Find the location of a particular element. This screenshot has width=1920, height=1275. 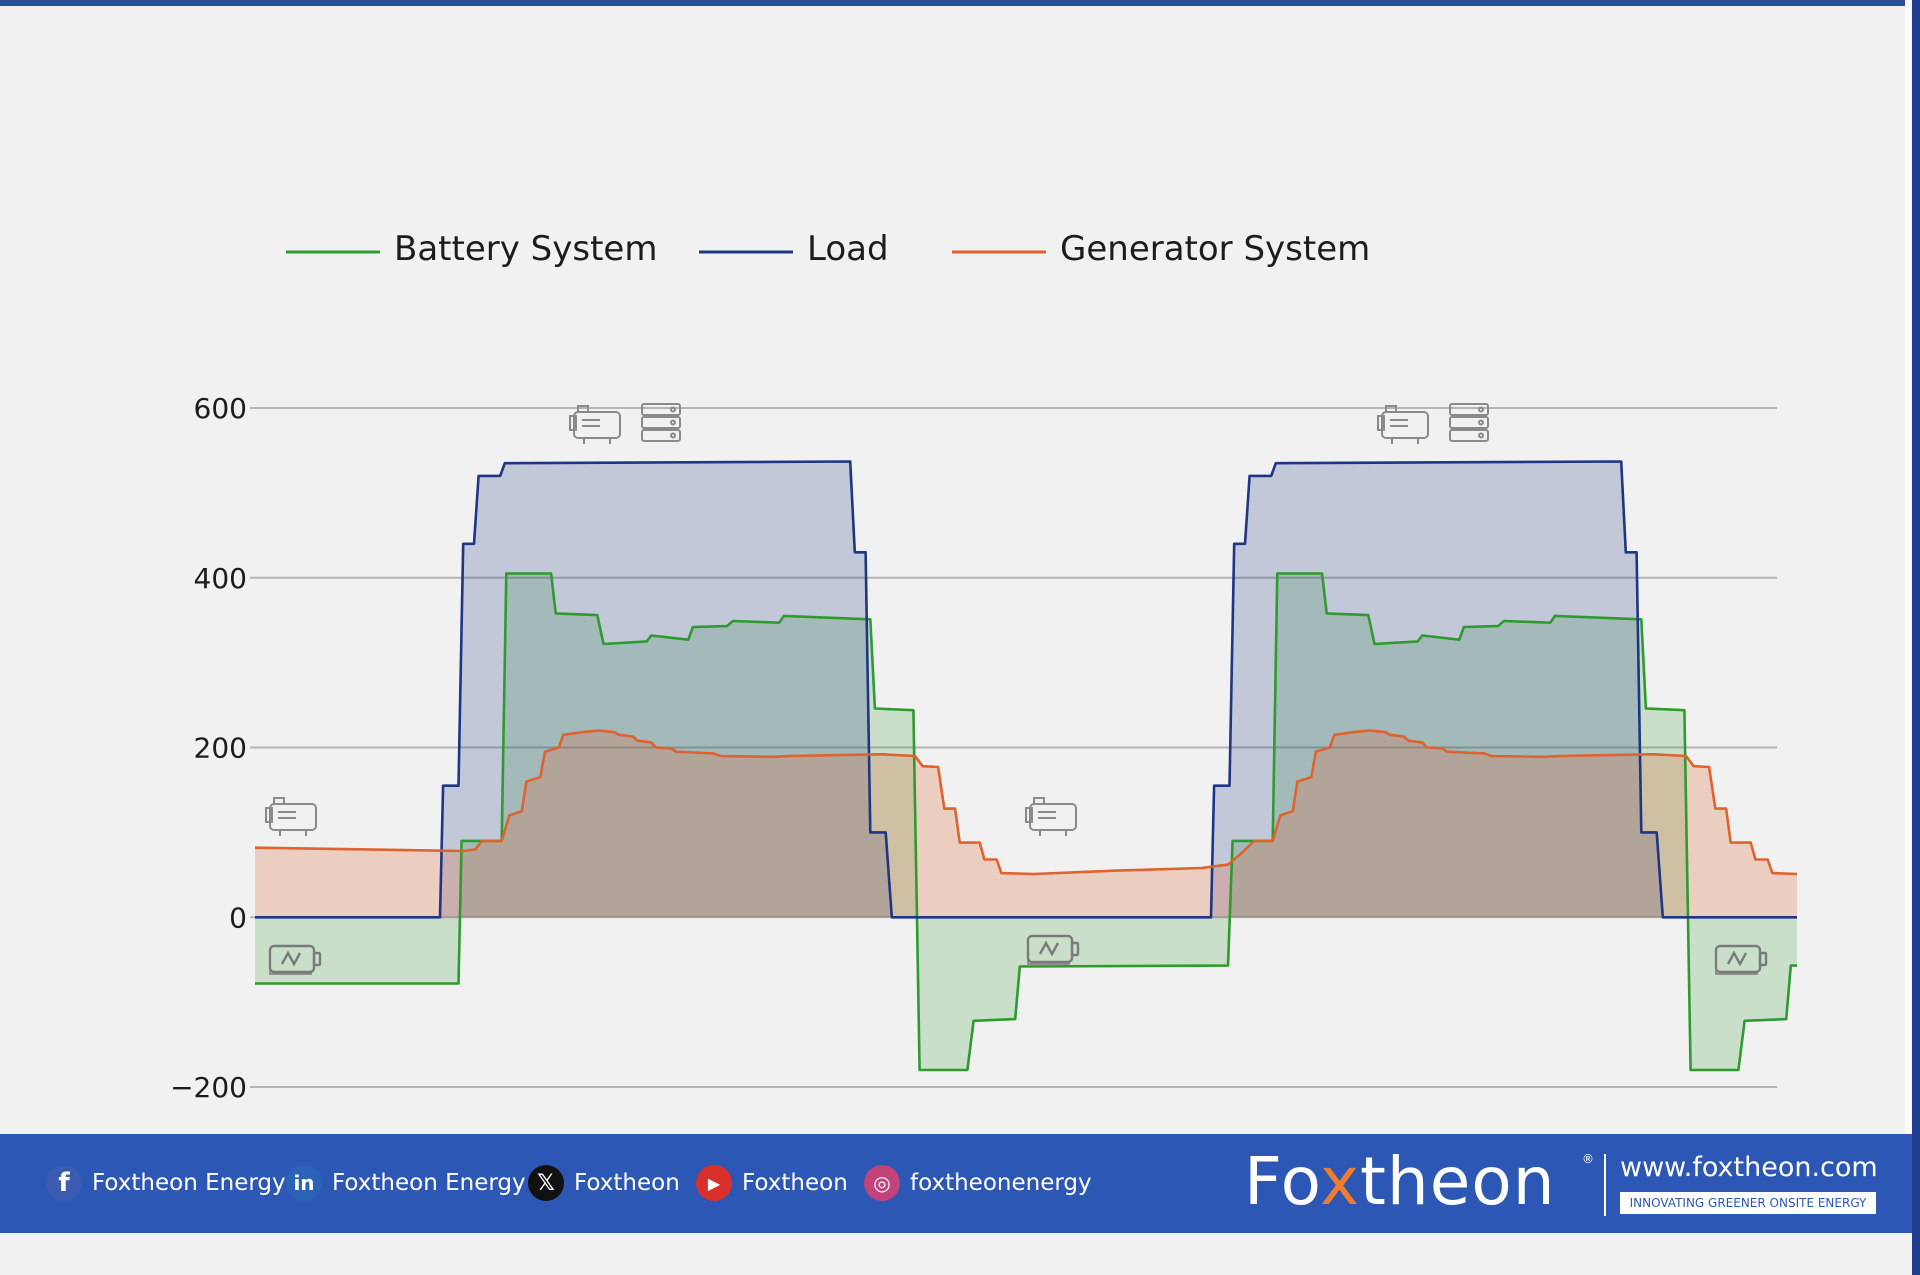

line-generator-system is located at coordinates (1026, 802).